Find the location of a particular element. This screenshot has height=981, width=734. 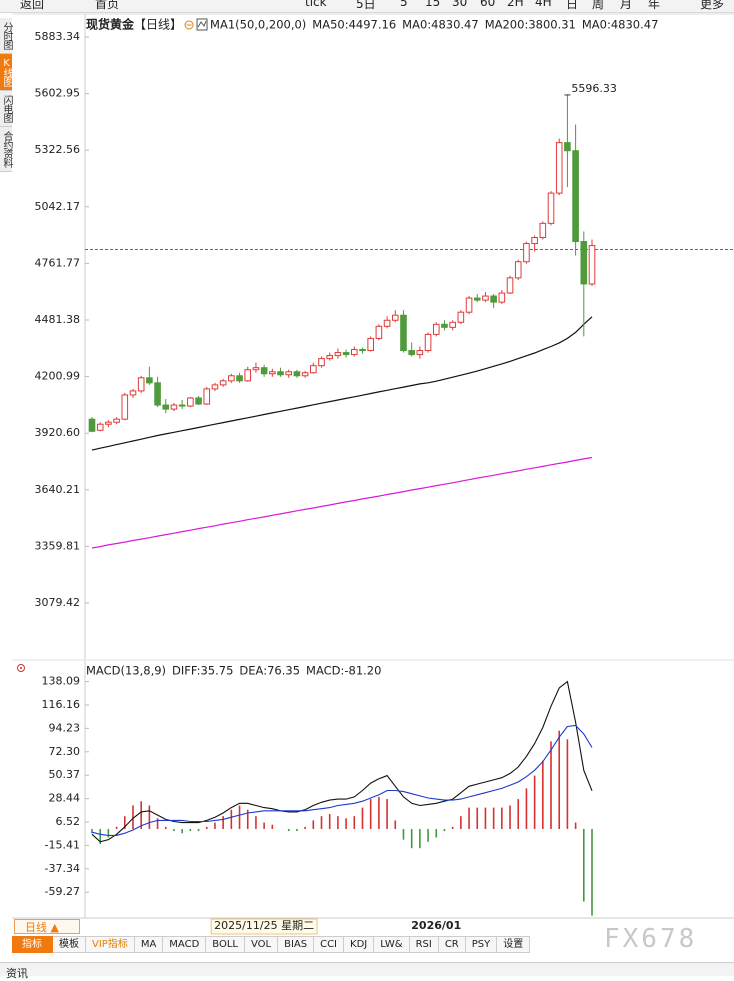

indicator-tab: PSY is located at coordinates (481, 944).